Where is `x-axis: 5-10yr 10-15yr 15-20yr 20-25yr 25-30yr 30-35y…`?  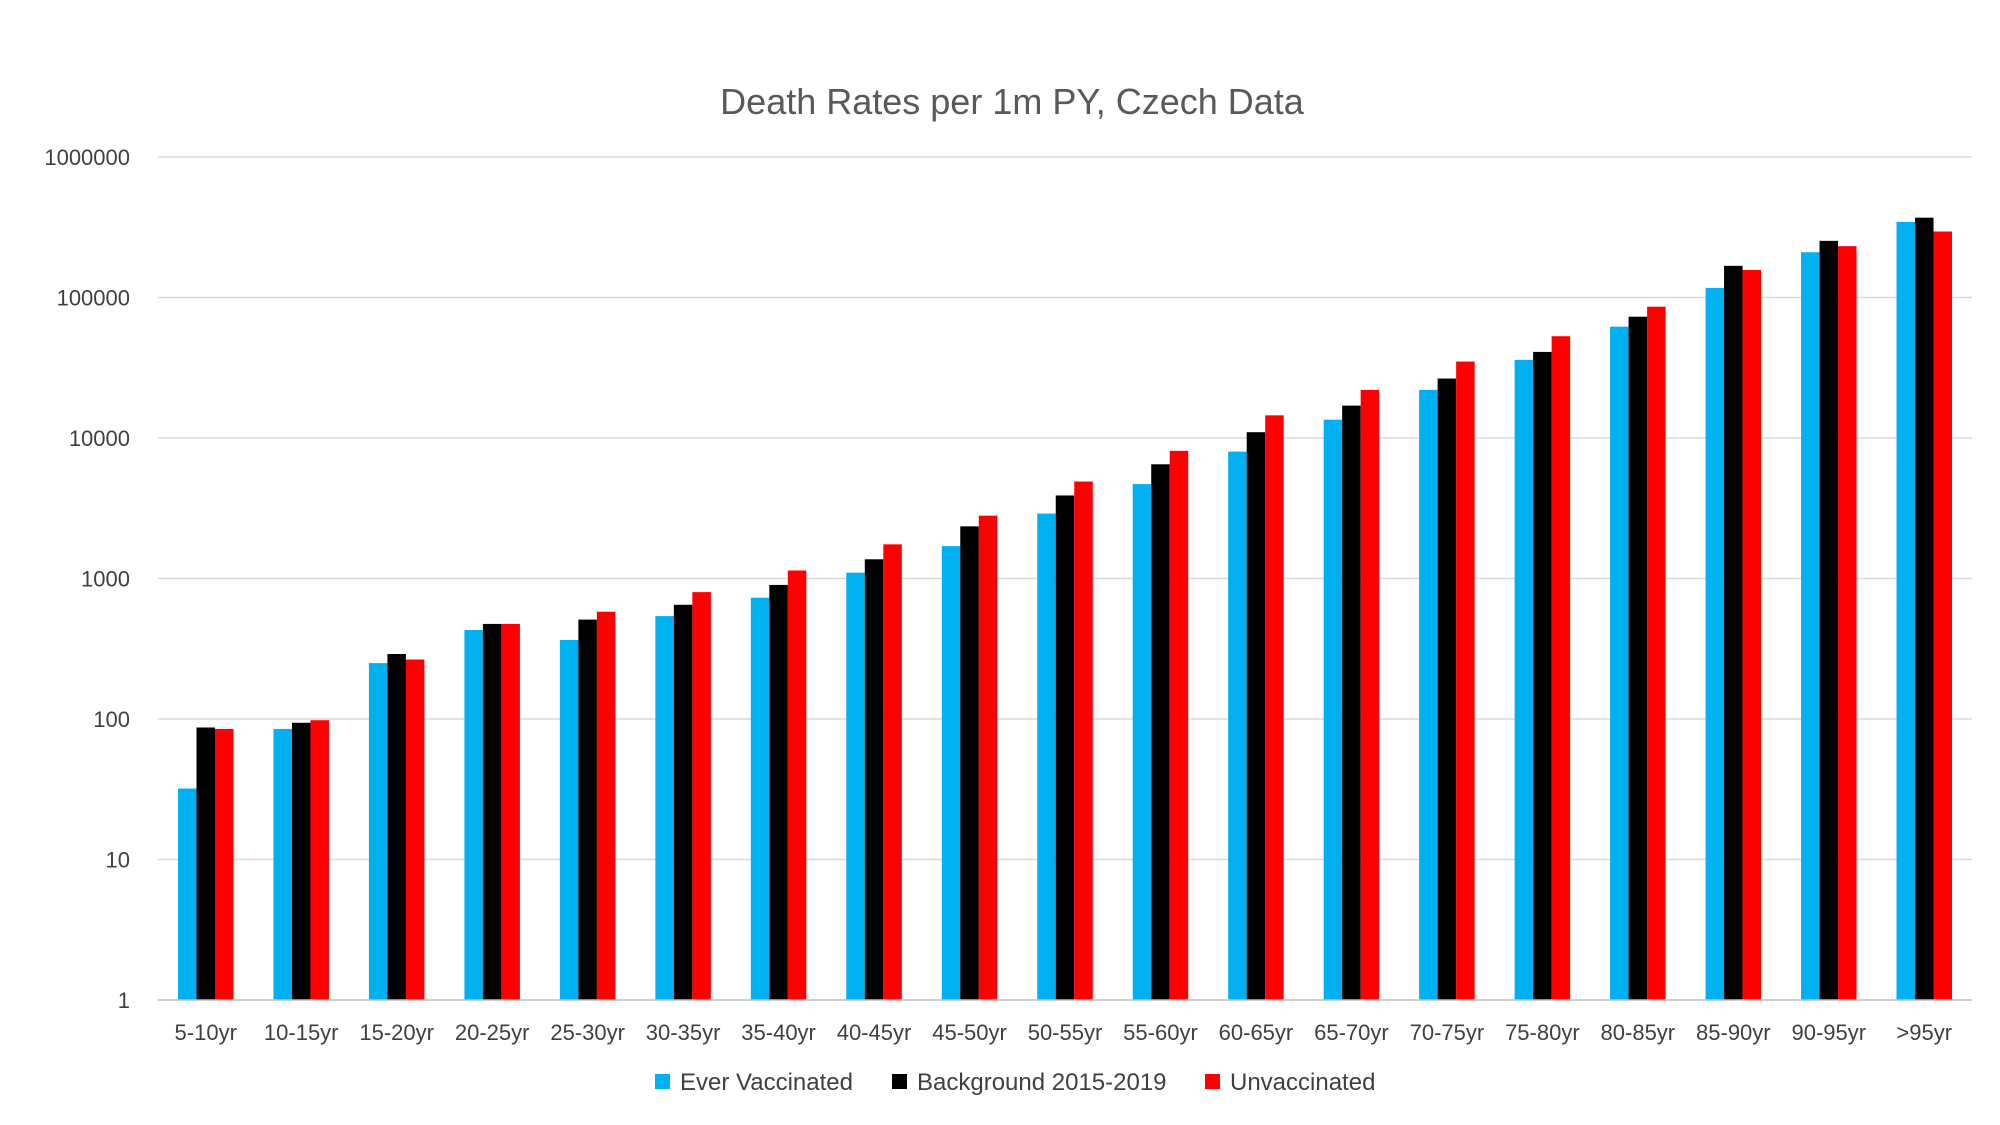 x-axis: 5-10yr 10-15yr 15-20yr 20-25yr 25-30yr 30-35y… is located at coordinates (1065, 1022).